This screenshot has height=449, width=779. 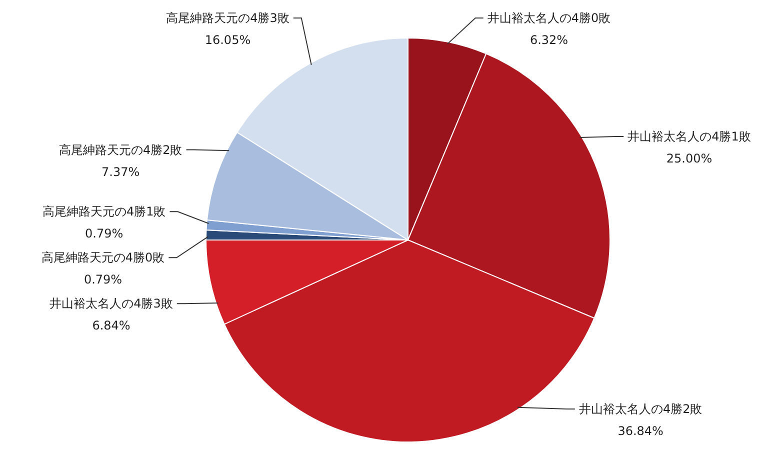 I want to click on slice-label: 井山裕太名人の4勝0敗, so click(x=549, y=18).